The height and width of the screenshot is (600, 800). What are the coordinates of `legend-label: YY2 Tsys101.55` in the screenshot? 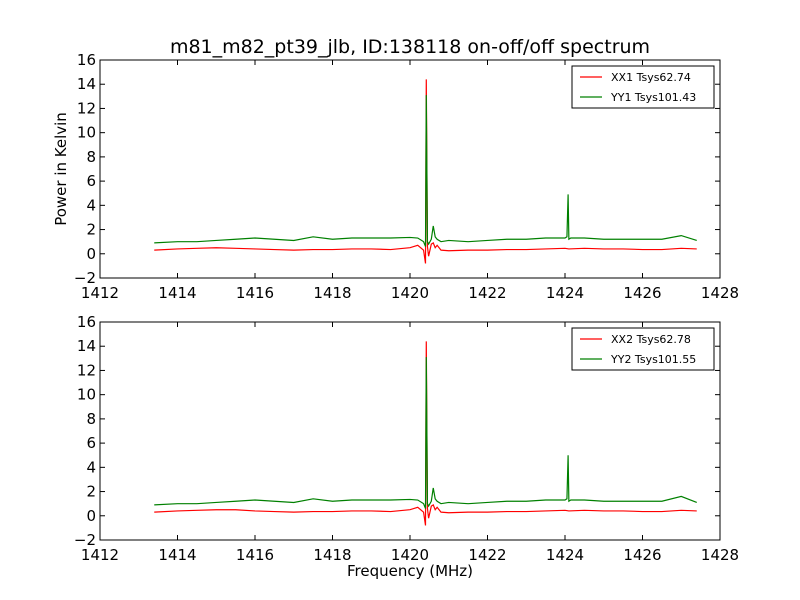 It's located at (653, 359).